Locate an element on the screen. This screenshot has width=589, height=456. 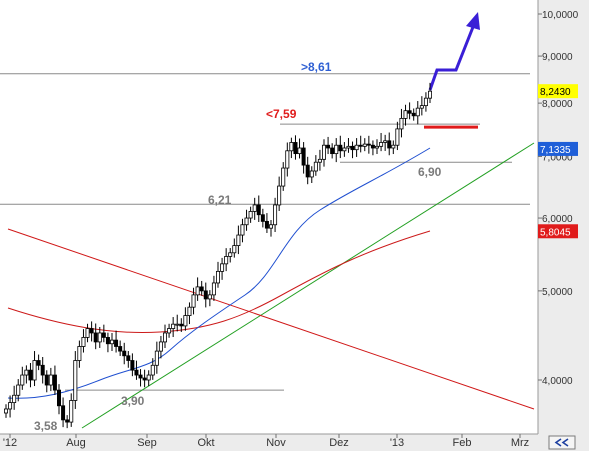
scroll-left-button is located at coordinates (562, 442).